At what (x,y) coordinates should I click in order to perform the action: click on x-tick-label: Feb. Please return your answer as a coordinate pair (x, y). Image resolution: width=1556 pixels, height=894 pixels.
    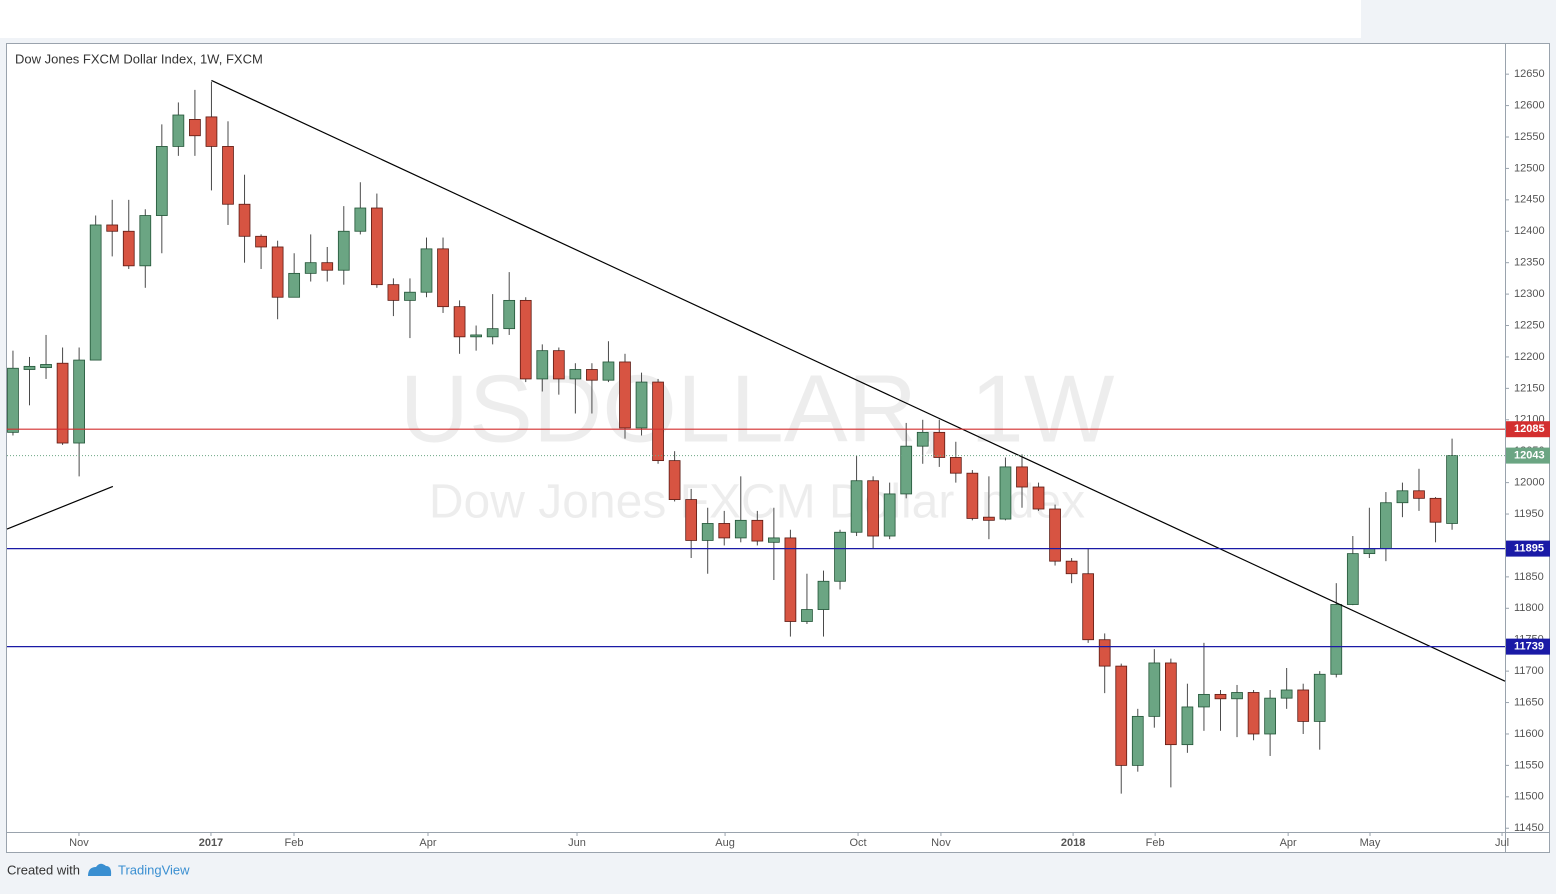
    Looking at the image, I should click on (294, 843).